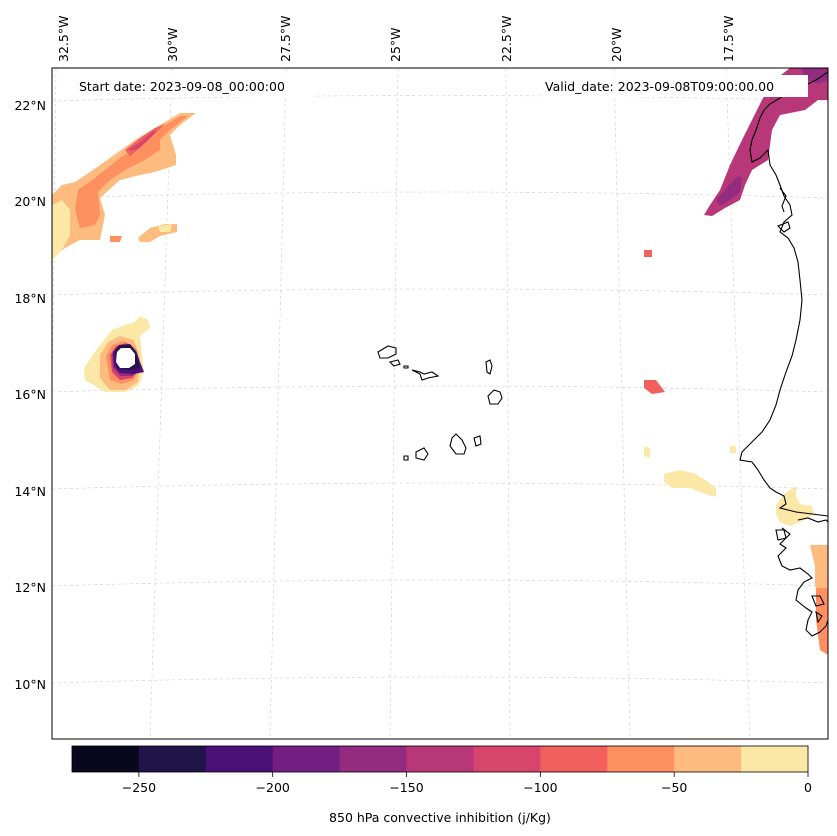 The height and width of the screenshot is (836, 837). Describe the element at coordinates (285, 39) in the screenshot. I see `lon-label-27-5: 27.5°W` at that location.